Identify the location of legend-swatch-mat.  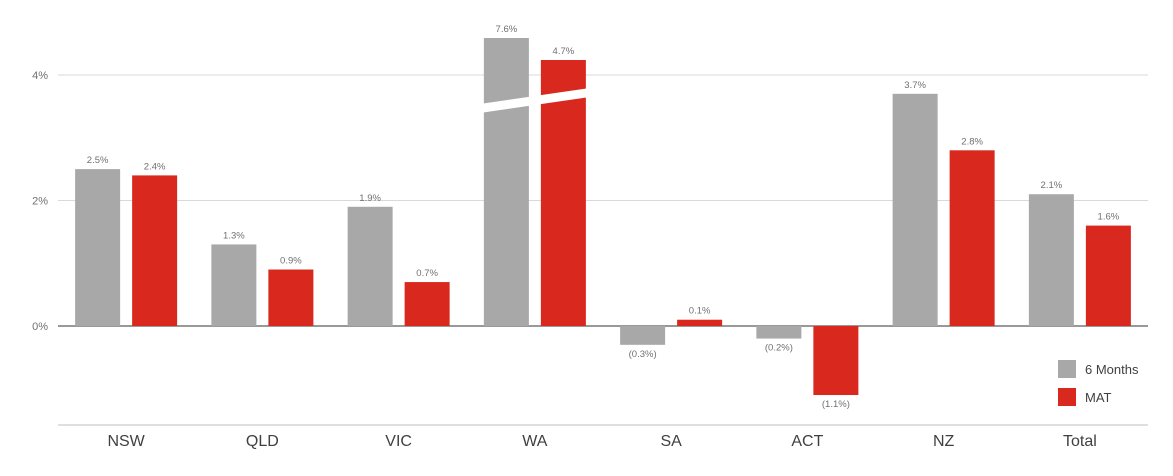
(1067, 397).